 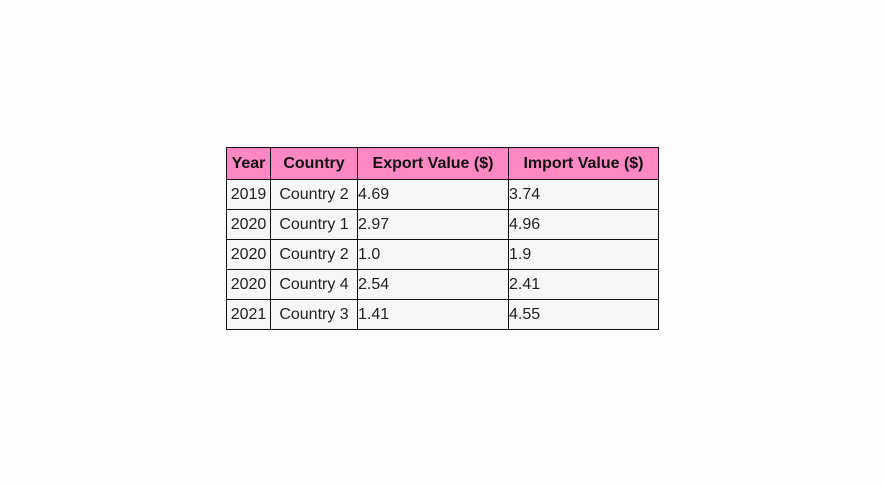 What do you see at coordinates (433, 194) in the screenshot?
I see `cell-export-value: 4.69` at bounding box center [433, 194].